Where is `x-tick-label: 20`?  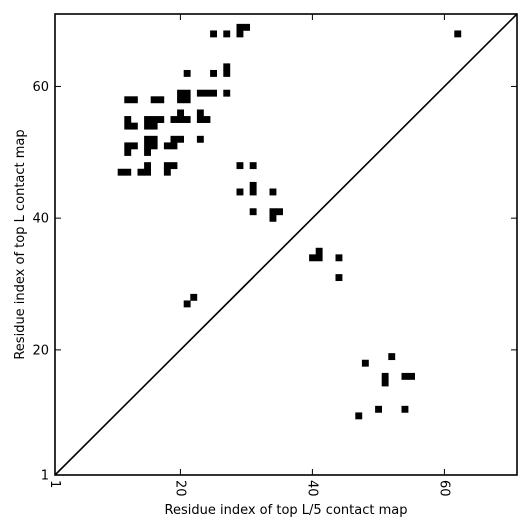
x-tick-label: 20 is located at coordinates (179, 488).